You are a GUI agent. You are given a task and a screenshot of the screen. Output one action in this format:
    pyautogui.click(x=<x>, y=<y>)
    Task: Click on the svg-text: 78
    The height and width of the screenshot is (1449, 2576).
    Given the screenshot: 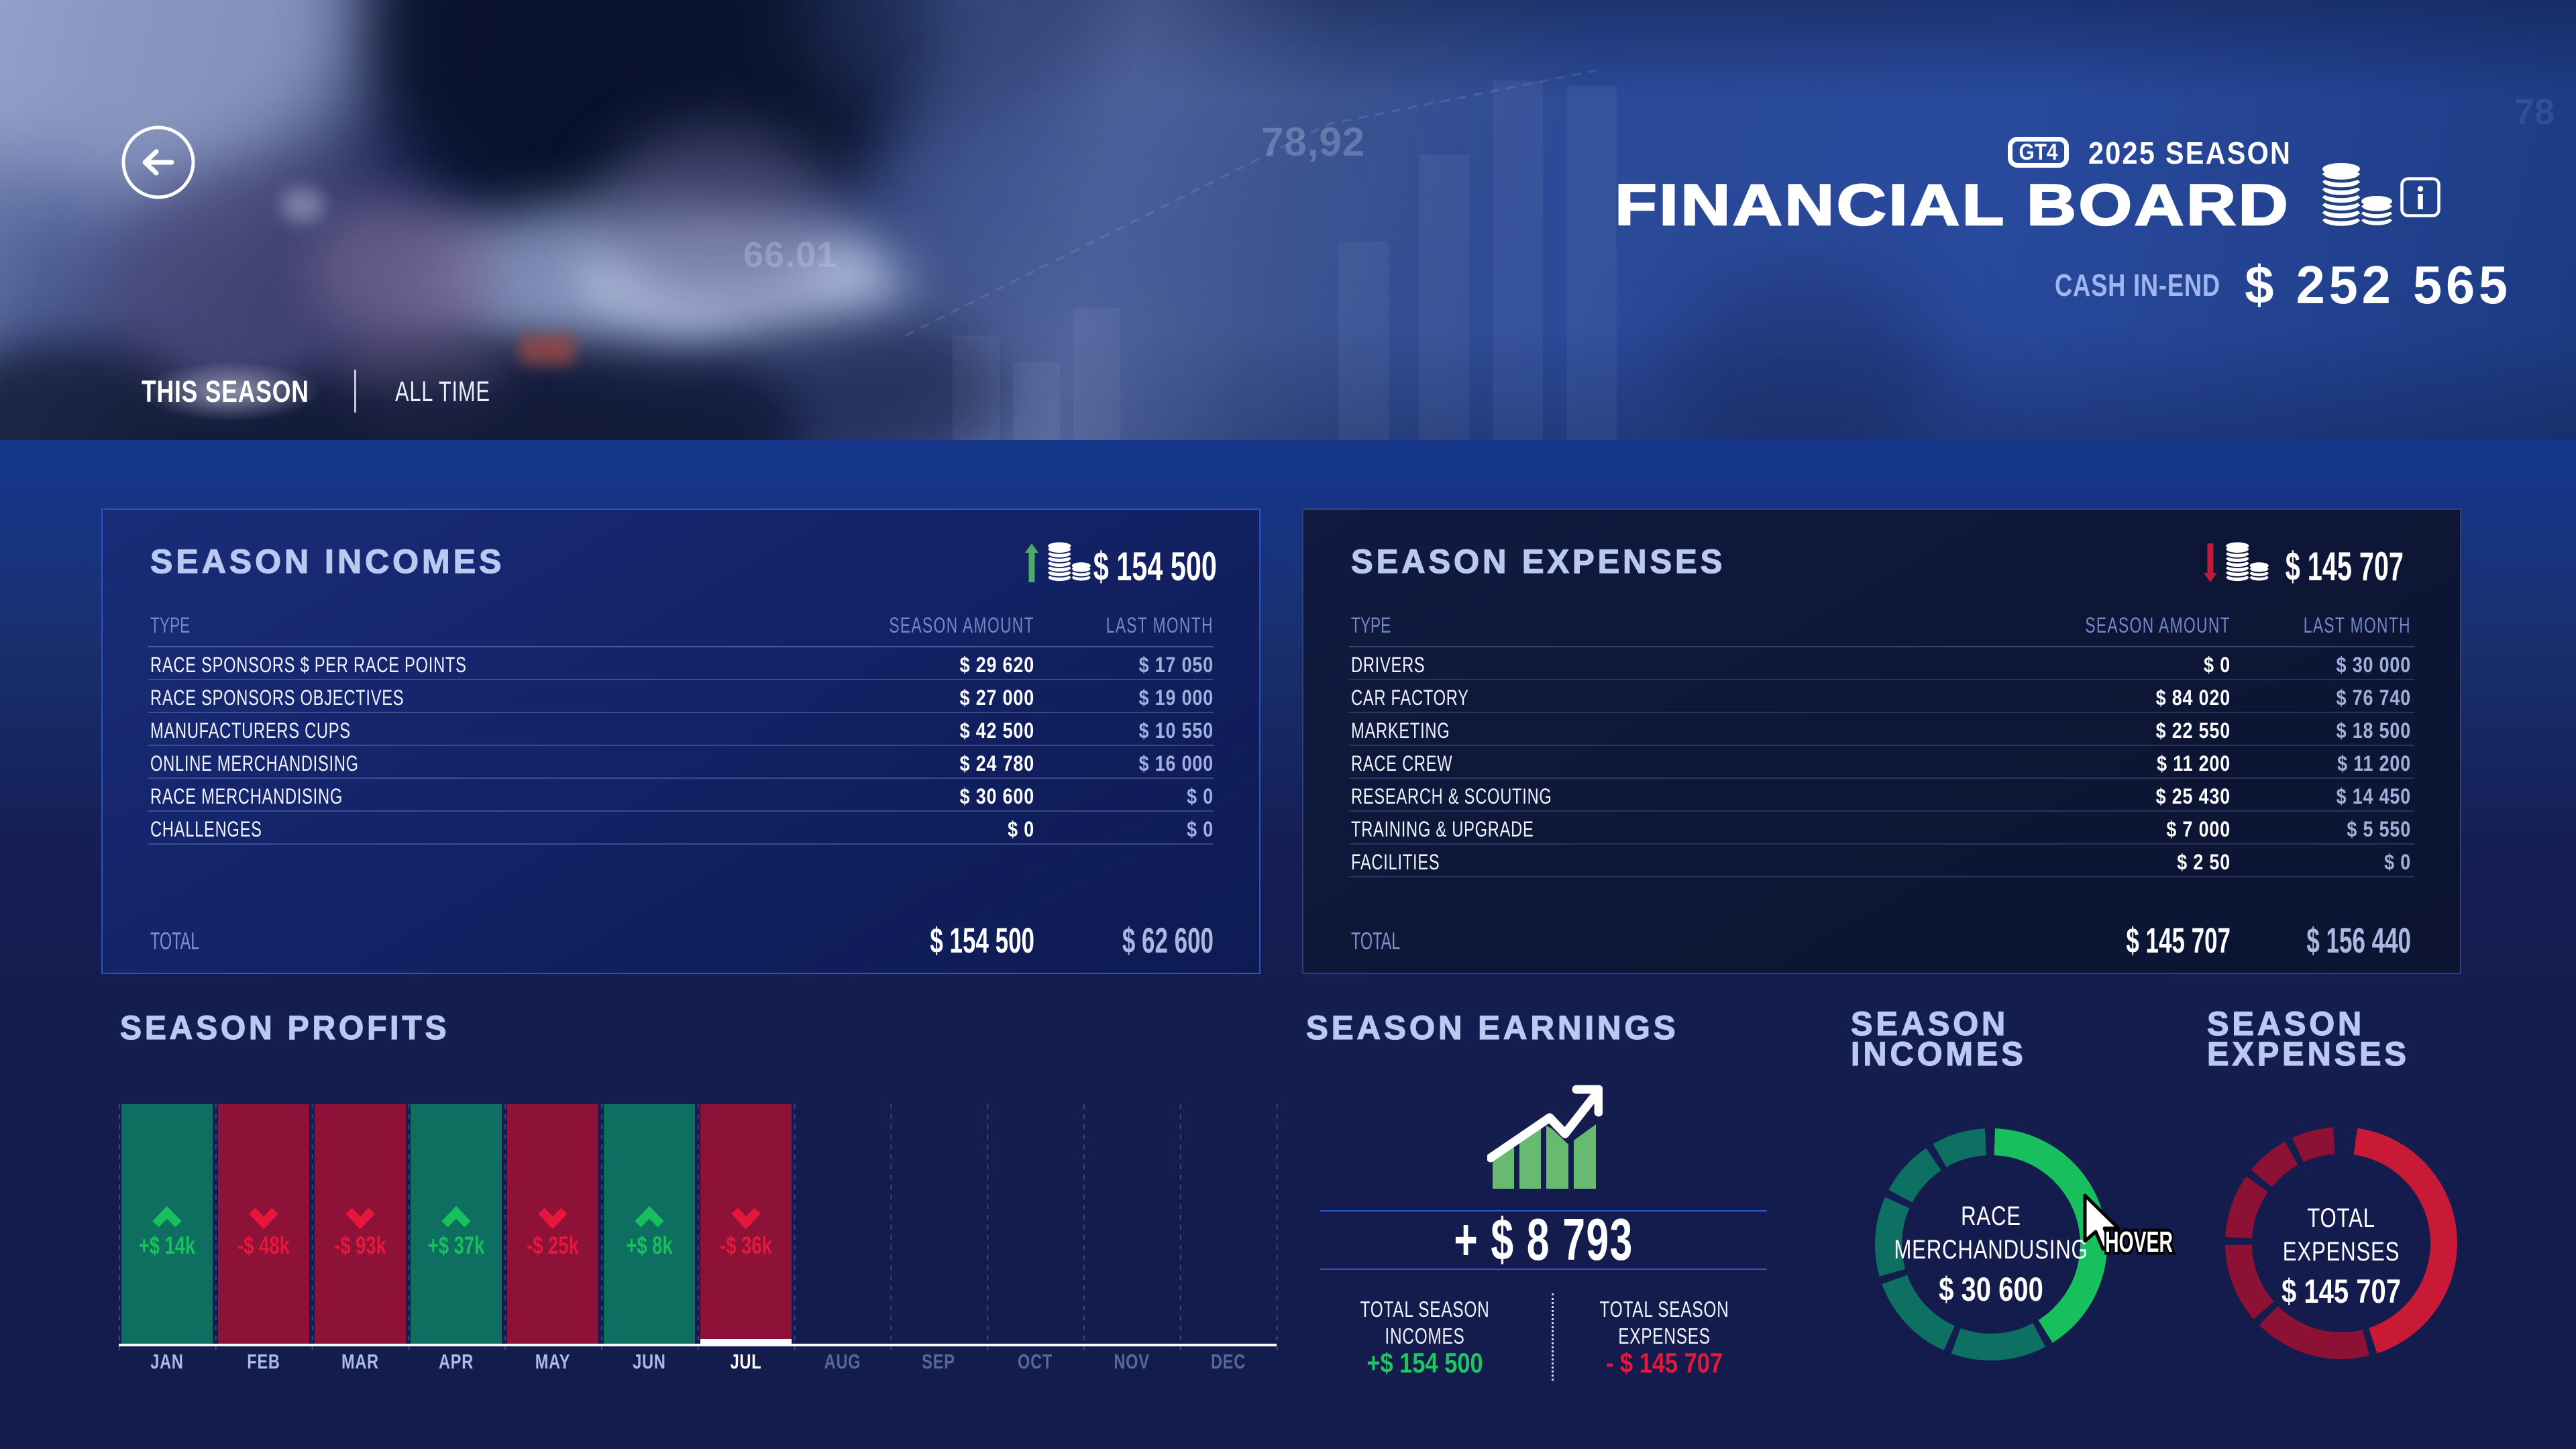 What is the action you would take?
    pyautogui.click(x=2534, y=112)
    